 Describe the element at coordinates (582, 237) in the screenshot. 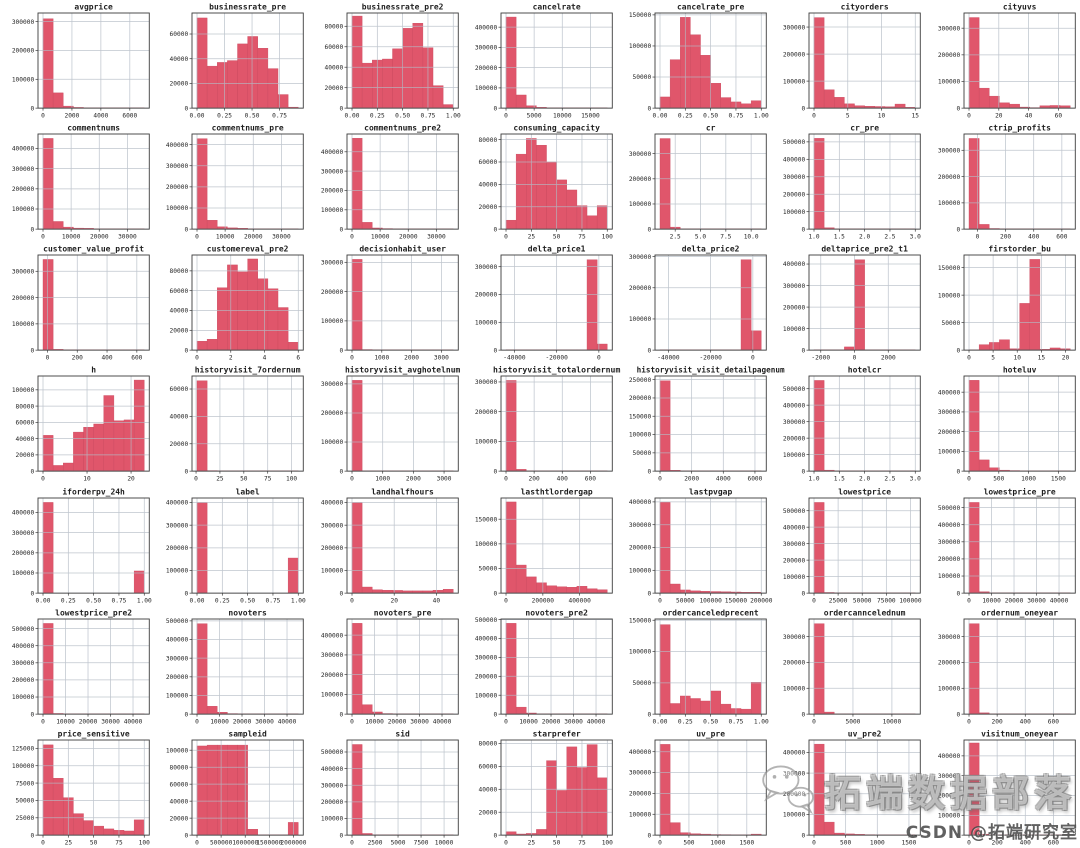

I see `x-tick-label: 75` at that location.